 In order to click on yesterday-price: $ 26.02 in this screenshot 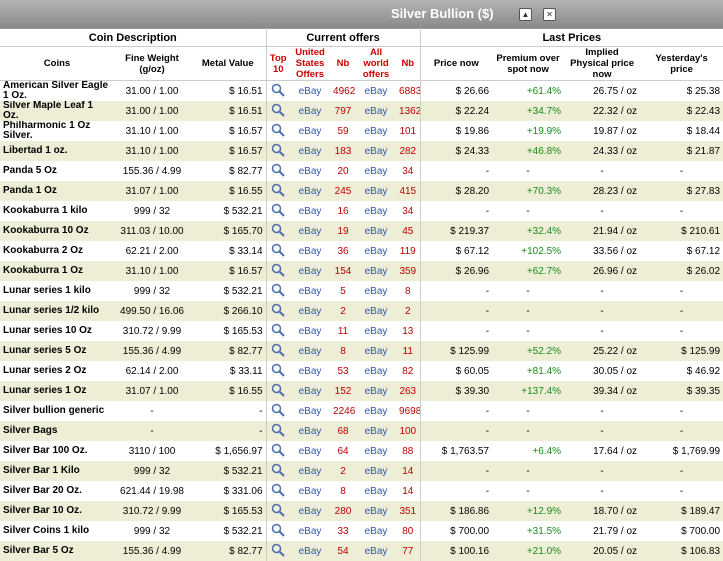, I will do `click(681, 271)`.